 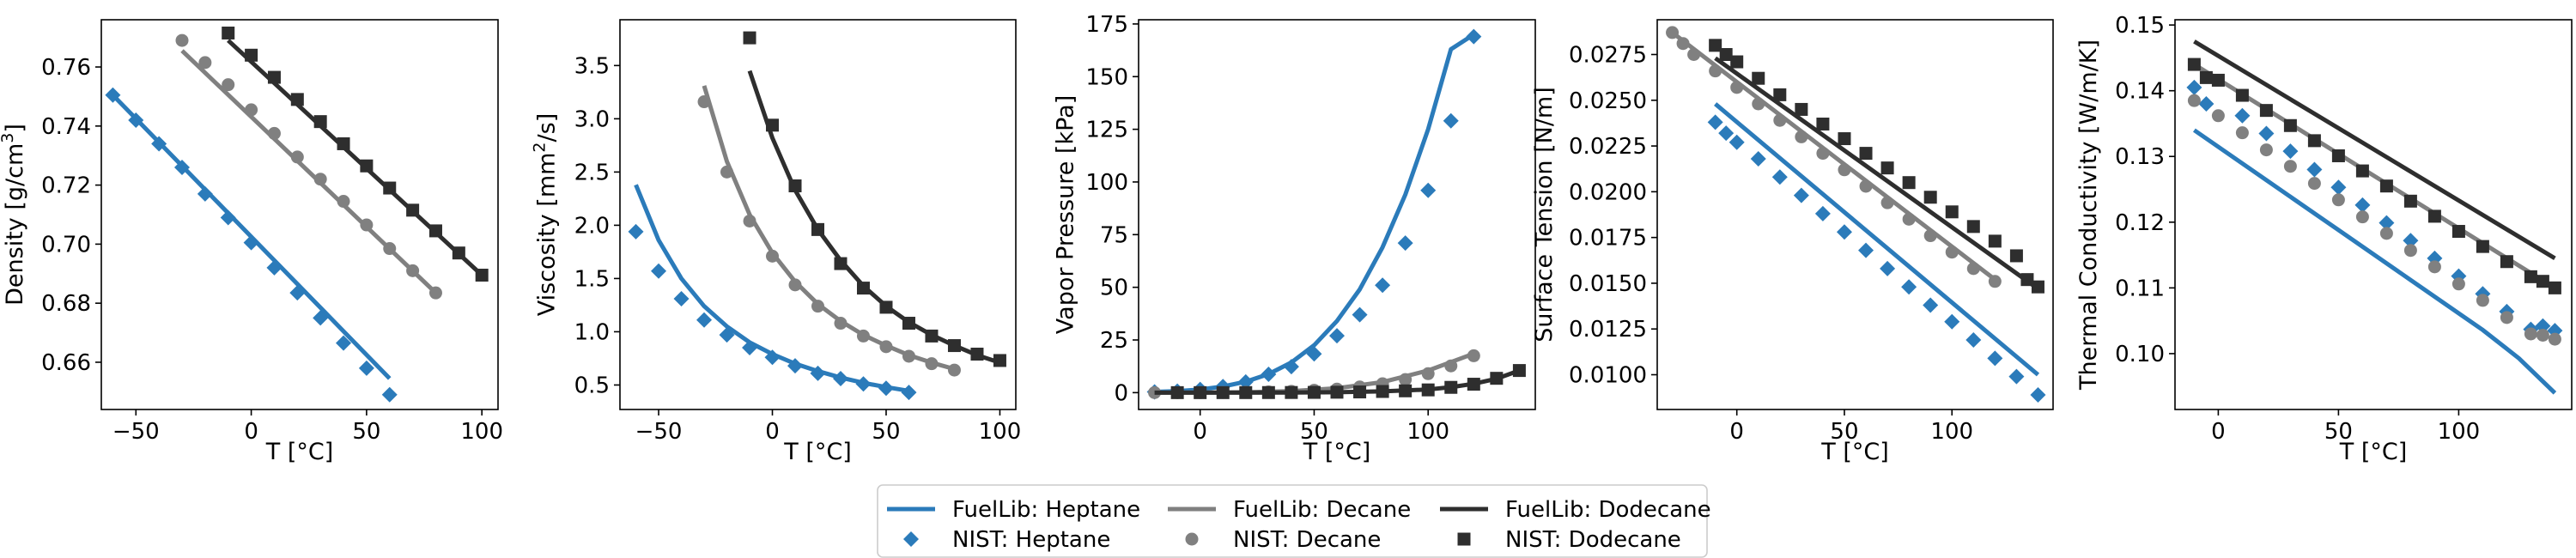 What do you see at coordinates (1307, 540) in the screenshot?
I see `legend-label: NIST: Decane` at bounding box center [1307, 540].